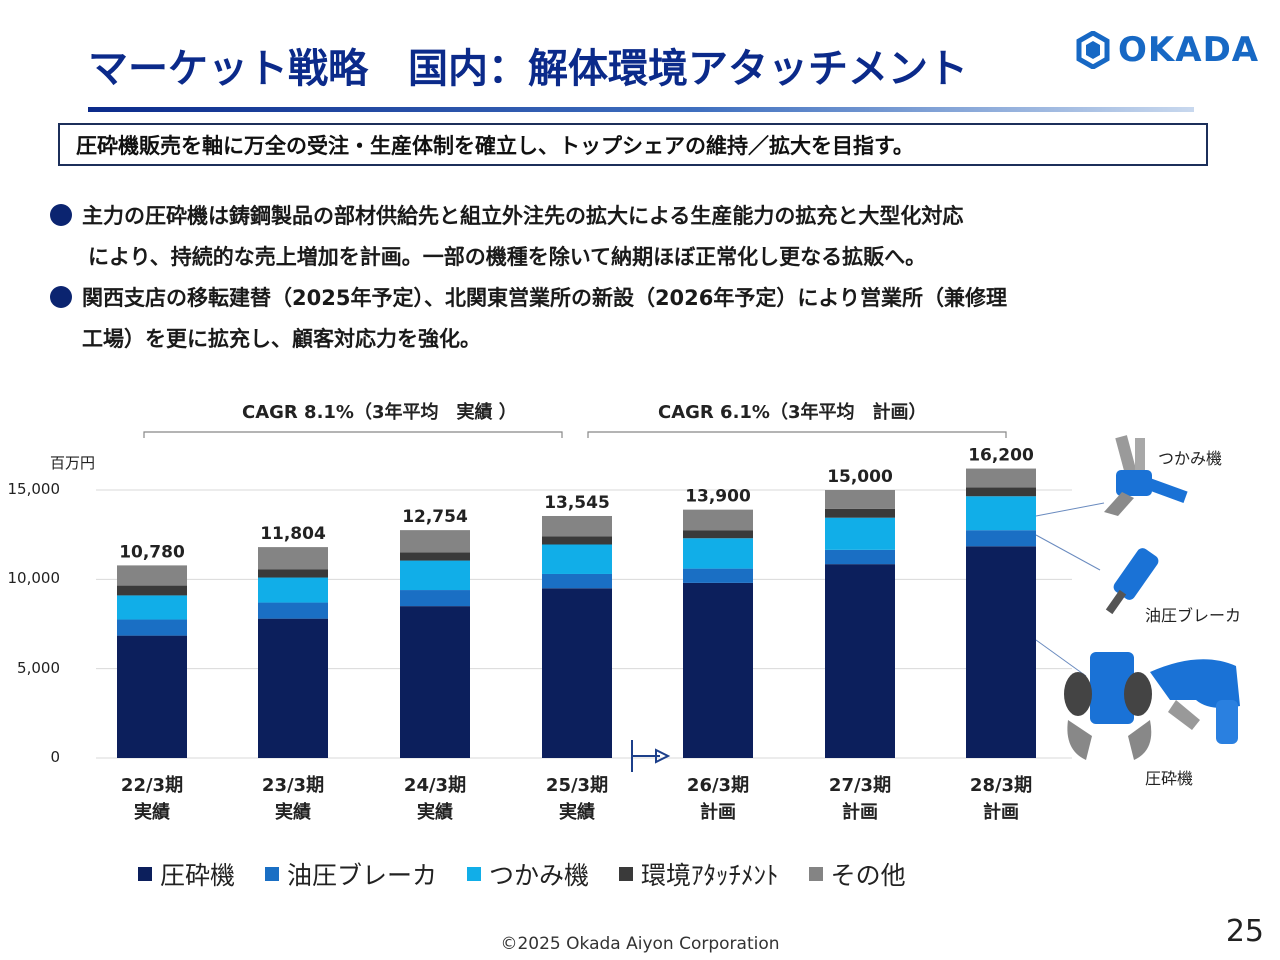  I want to click on cagr-plan-label: CAGR 6.1%（3年平均 計画）, so click(792, 412).